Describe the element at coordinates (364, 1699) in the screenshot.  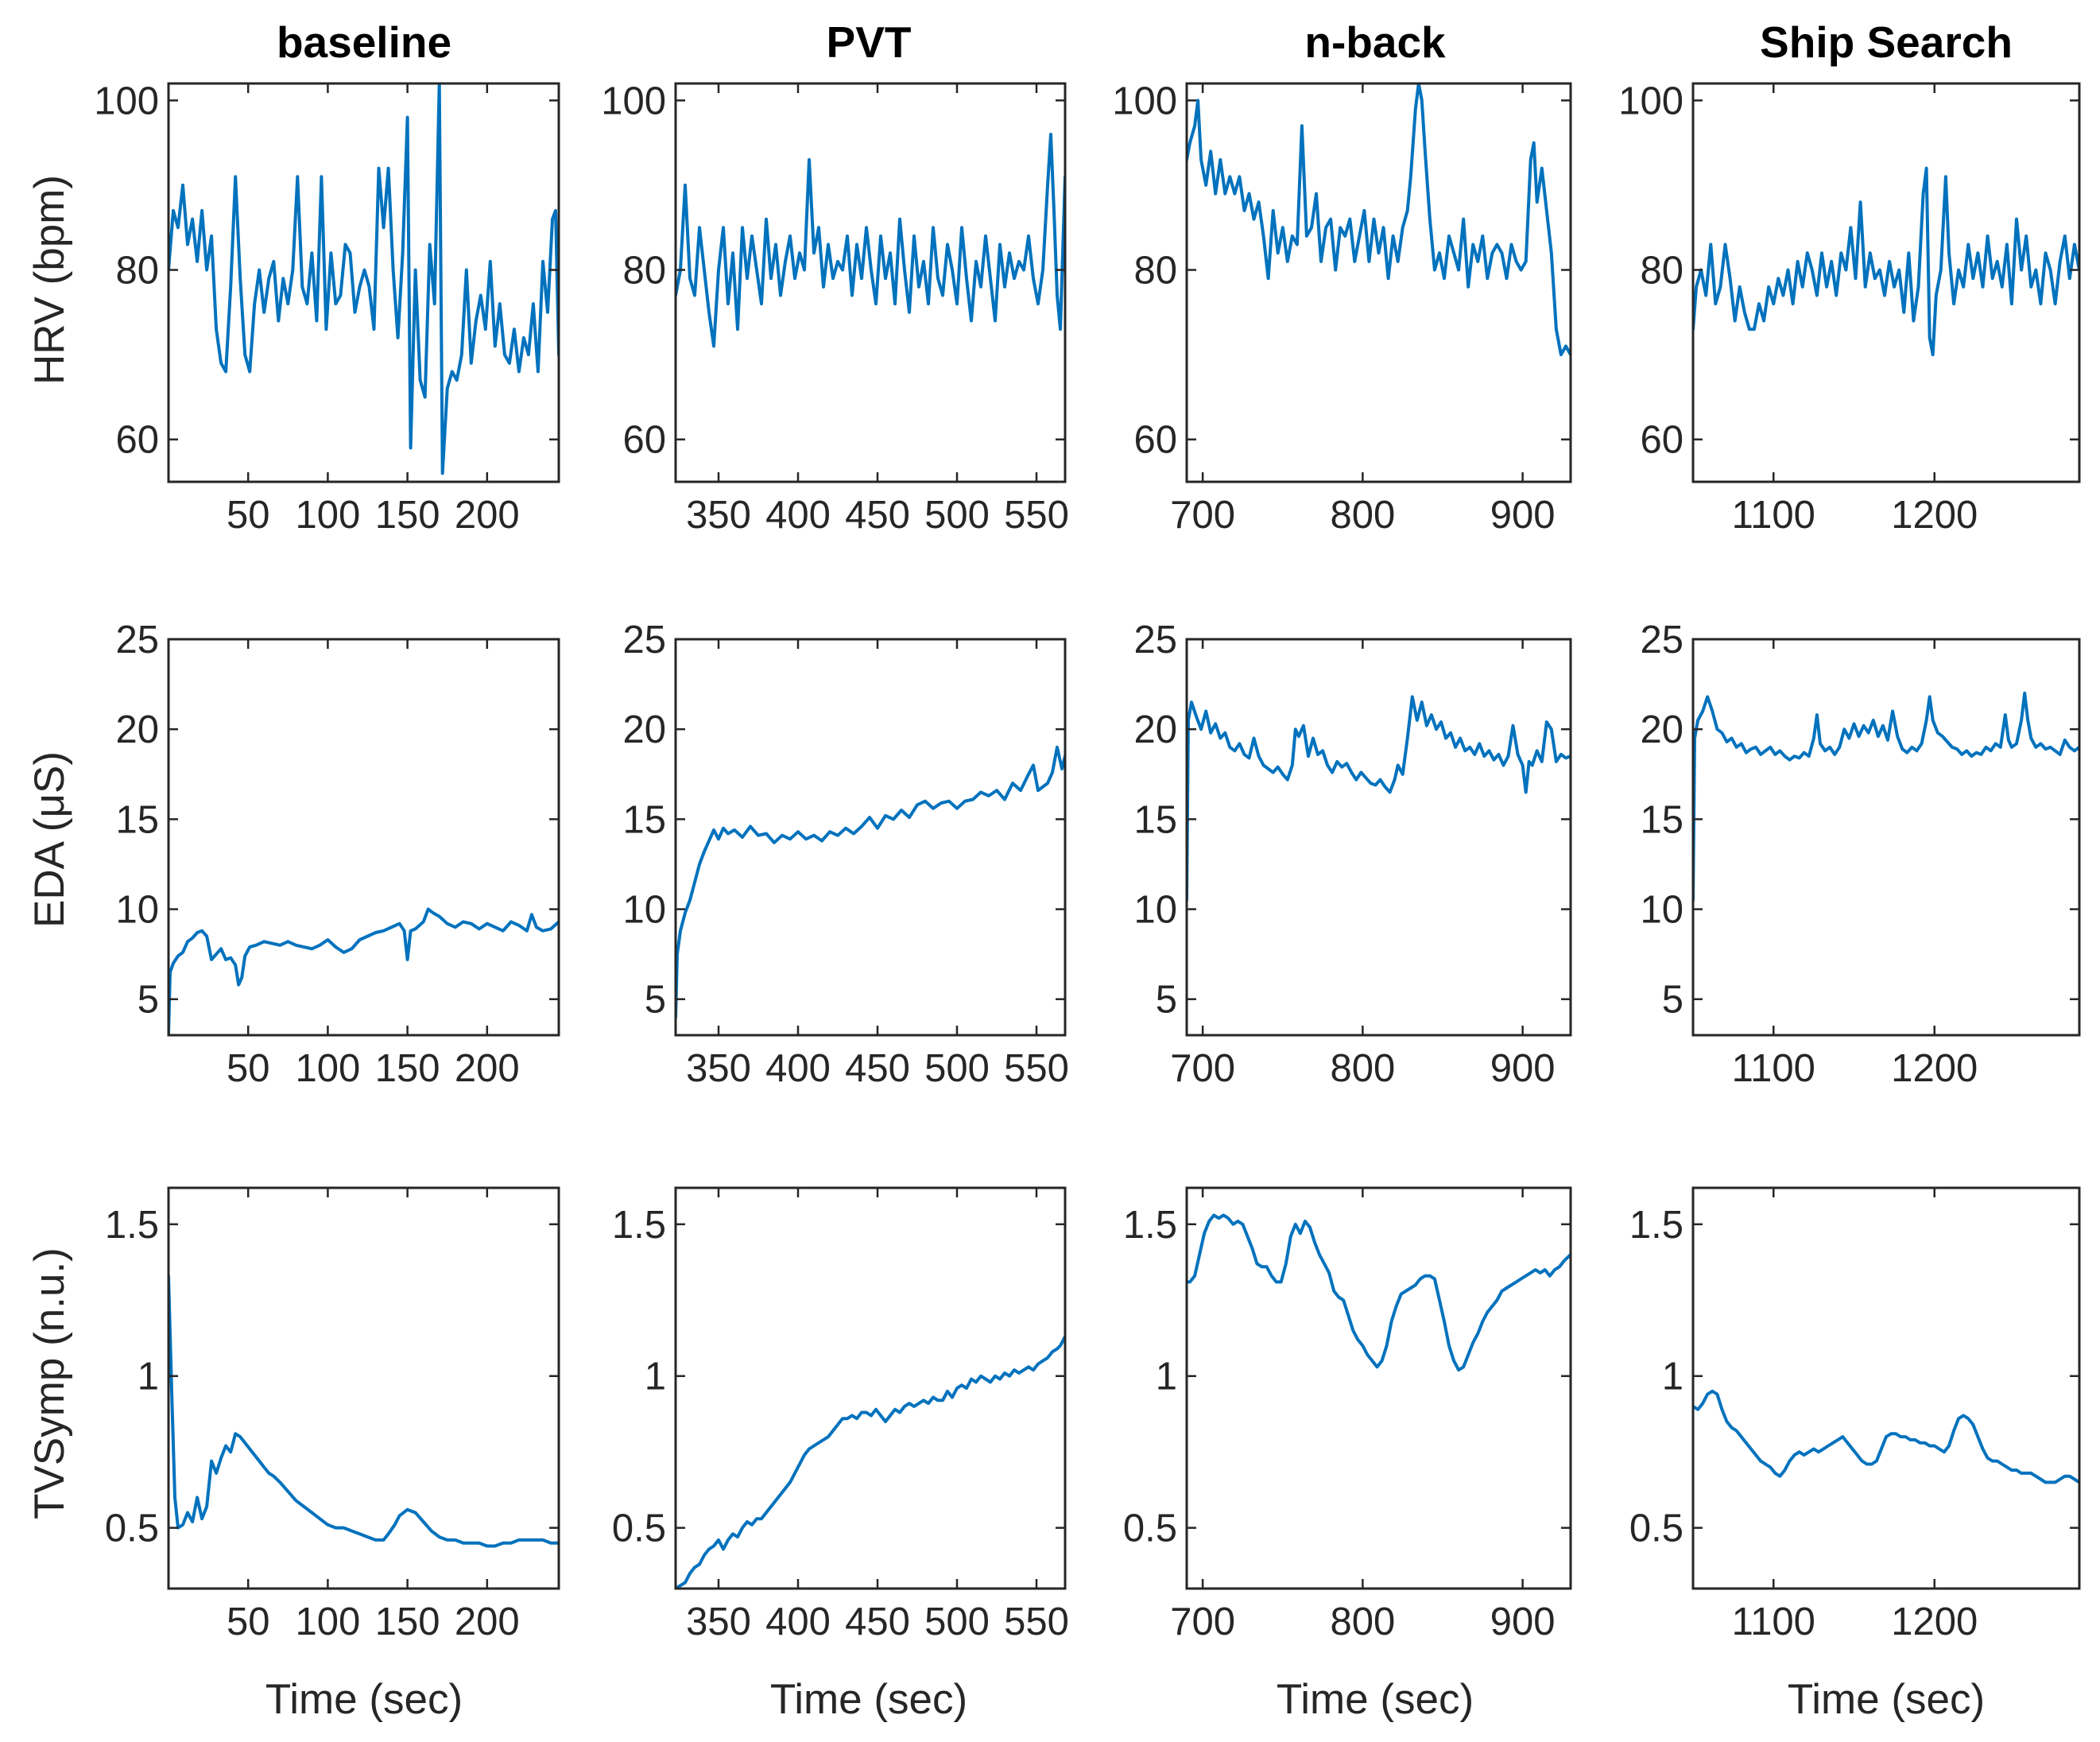
I see `xlabel-baseline: Time (sec)` at that location.